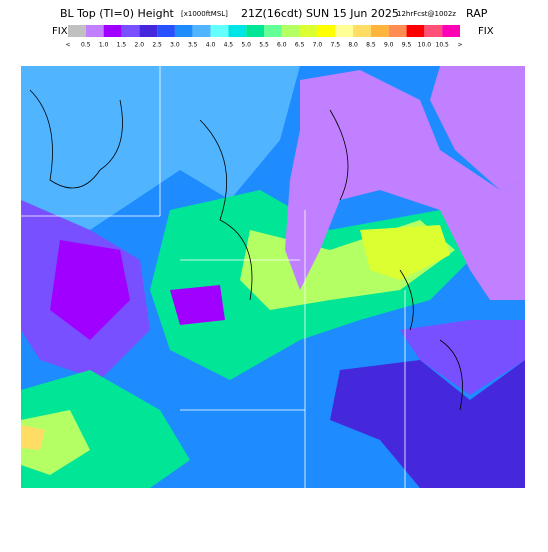 Image resolution: width=548 pixels, height=552 pixels. I want to click on legend-label: 1.0, so click(104, 45).